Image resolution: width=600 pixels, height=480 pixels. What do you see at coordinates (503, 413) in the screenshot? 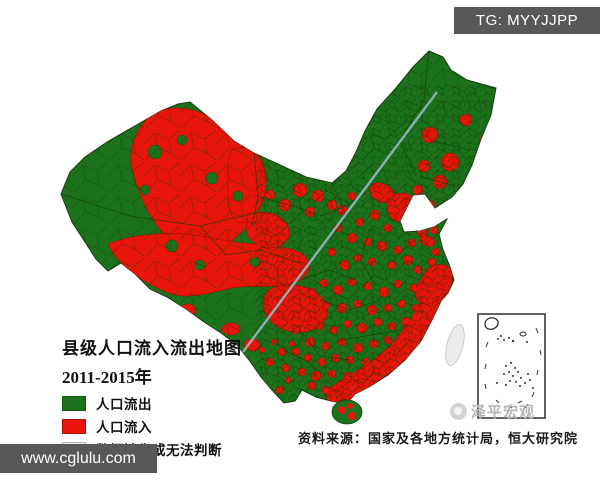
I see `watermark-text: 泽平宏观` at bounding box center [503, 413].